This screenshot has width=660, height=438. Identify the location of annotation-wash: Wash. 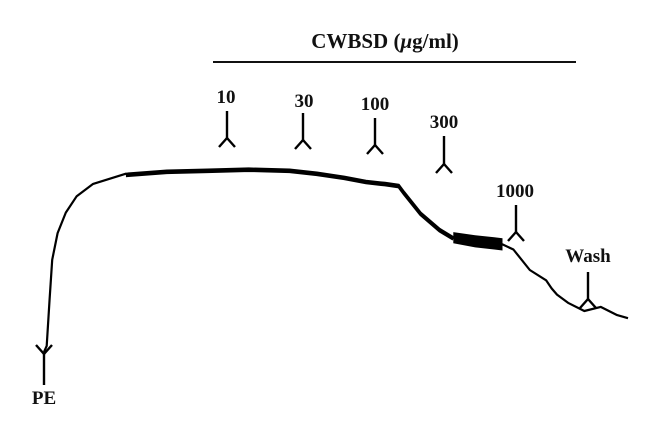
(588, 277).